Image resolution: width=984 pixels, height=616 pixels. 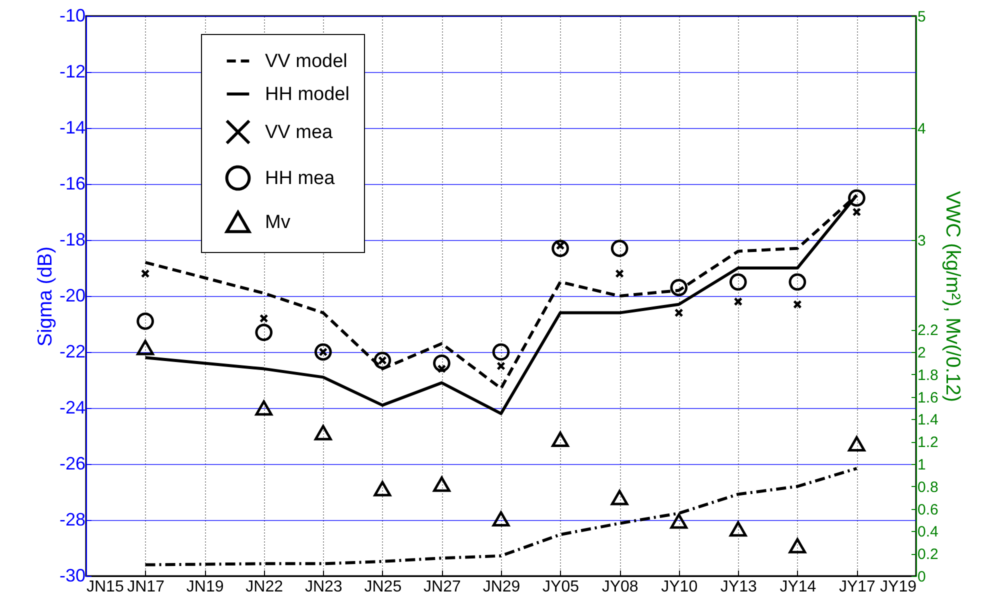 What do you see at coordinates (928, 443) in the screenshot?
I see `y2-tick-label: 1.2` at bounding box center [928, 443].